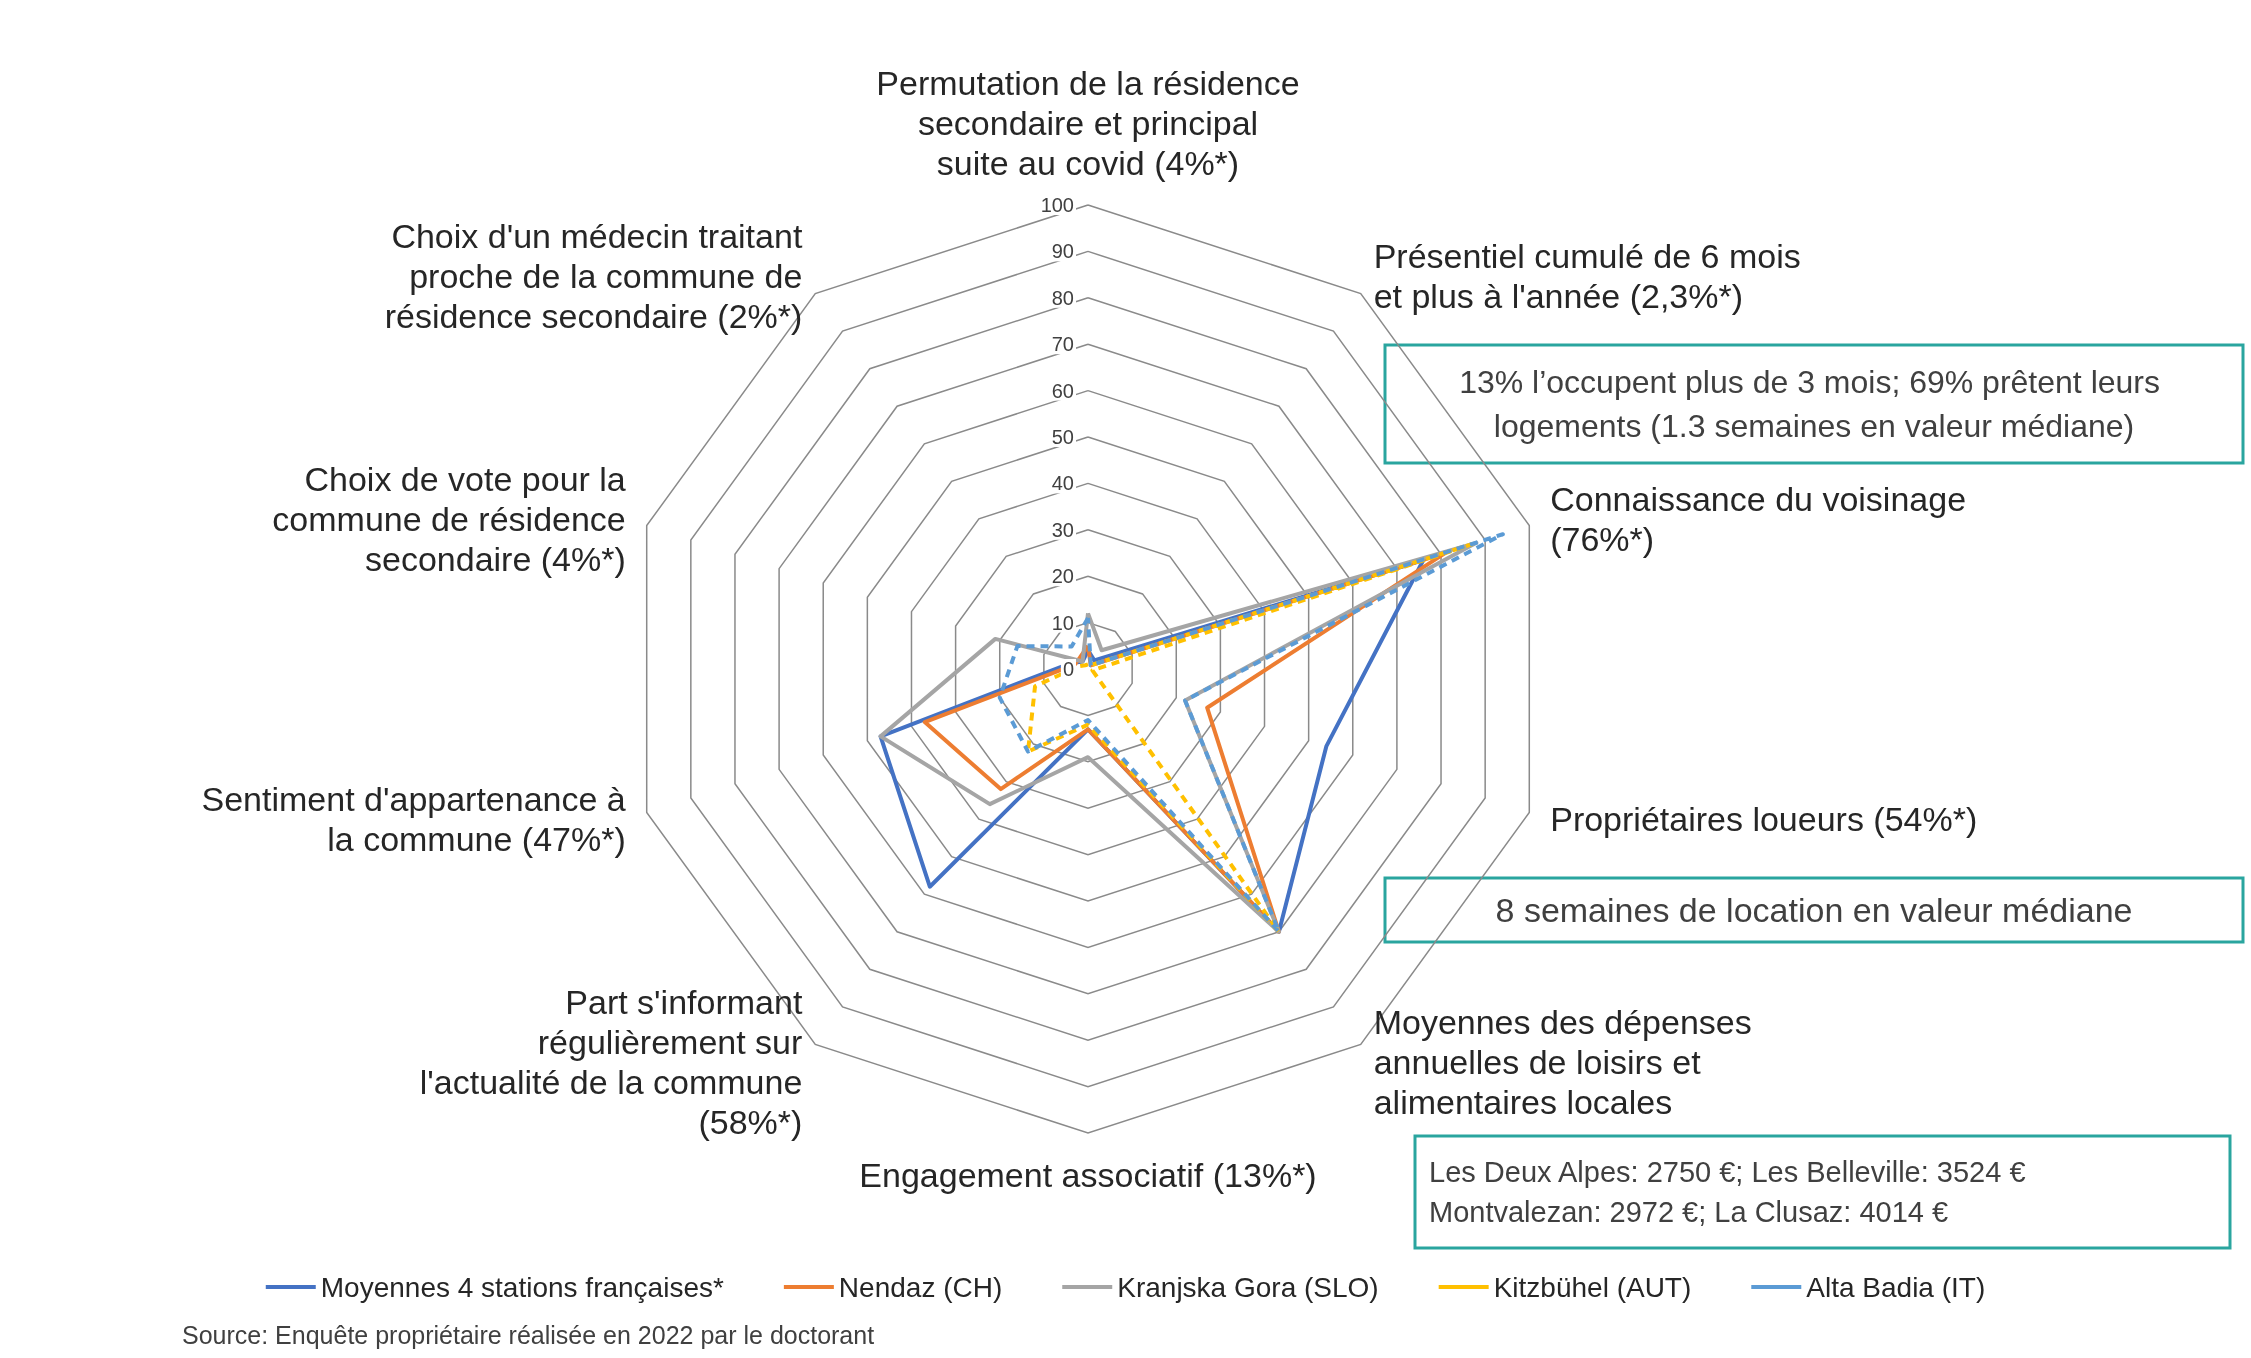 Image resolution: width=2251 pixels, height=1358 pixels. Describe the element at coordinates (920, 1287) in the screenshot. I see `legend-label: Nendaz (CH)` at that location.